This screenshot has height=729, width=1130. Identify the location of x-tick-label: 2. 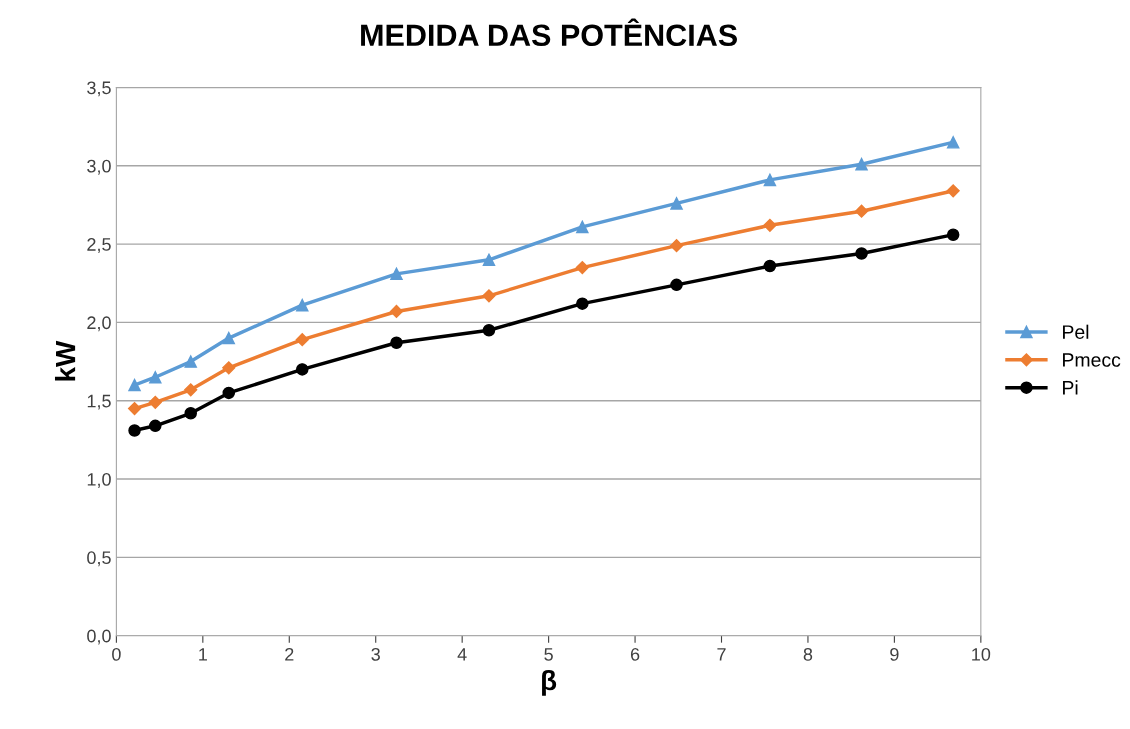
(289, 654).